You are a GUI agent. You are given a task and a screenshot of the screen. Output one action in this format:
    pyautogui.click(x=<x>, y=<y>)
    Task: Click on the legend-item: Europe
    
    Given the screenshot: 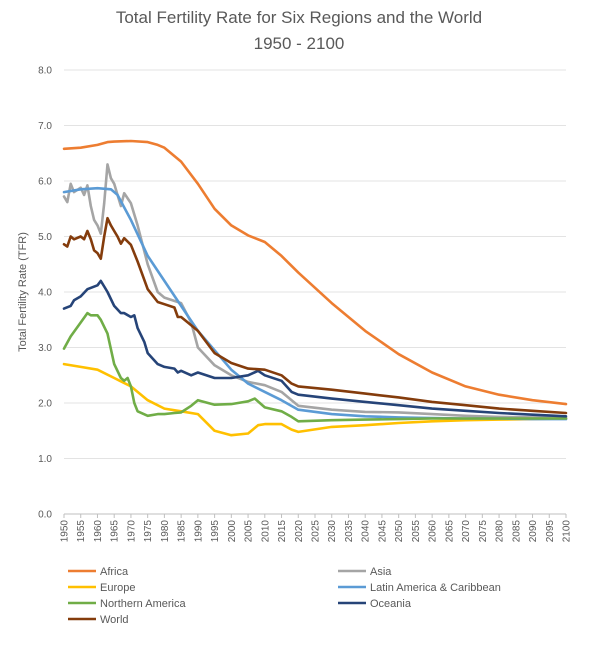 What is the action you would take?
    pyautogui.click(x=101, y=588)
    